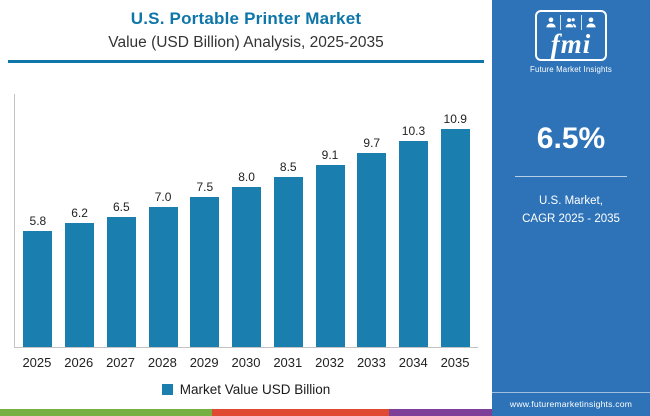  What do you see at coordinates (167, 389) in the screenshot?
I see `legend-swatch-icon` at bounding box center [167, 389].